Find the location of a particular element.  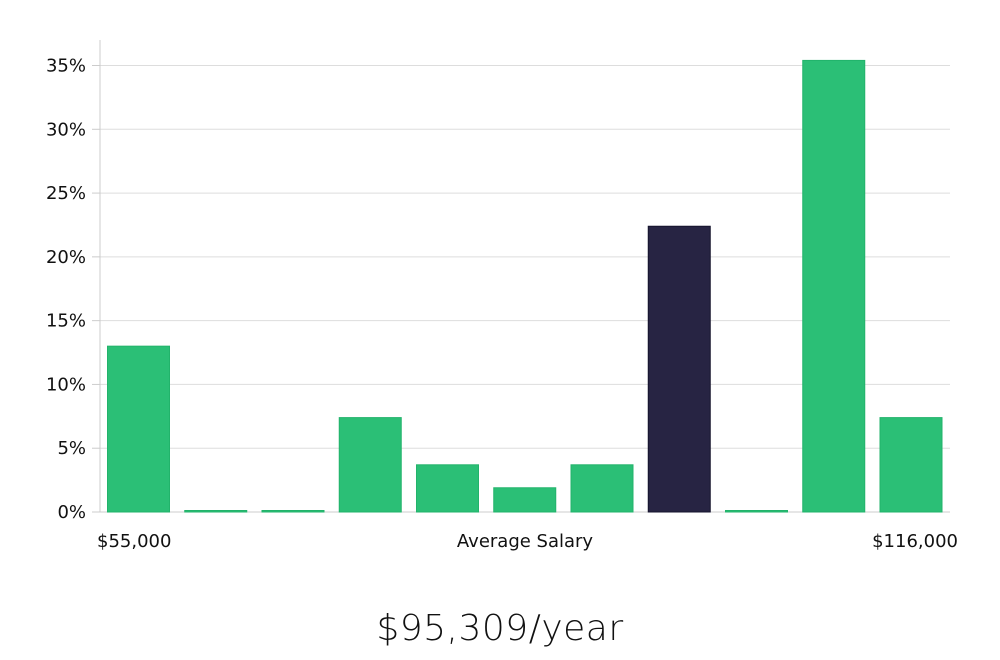

y-tick-label: 10% is located at coordinates (66, 384).